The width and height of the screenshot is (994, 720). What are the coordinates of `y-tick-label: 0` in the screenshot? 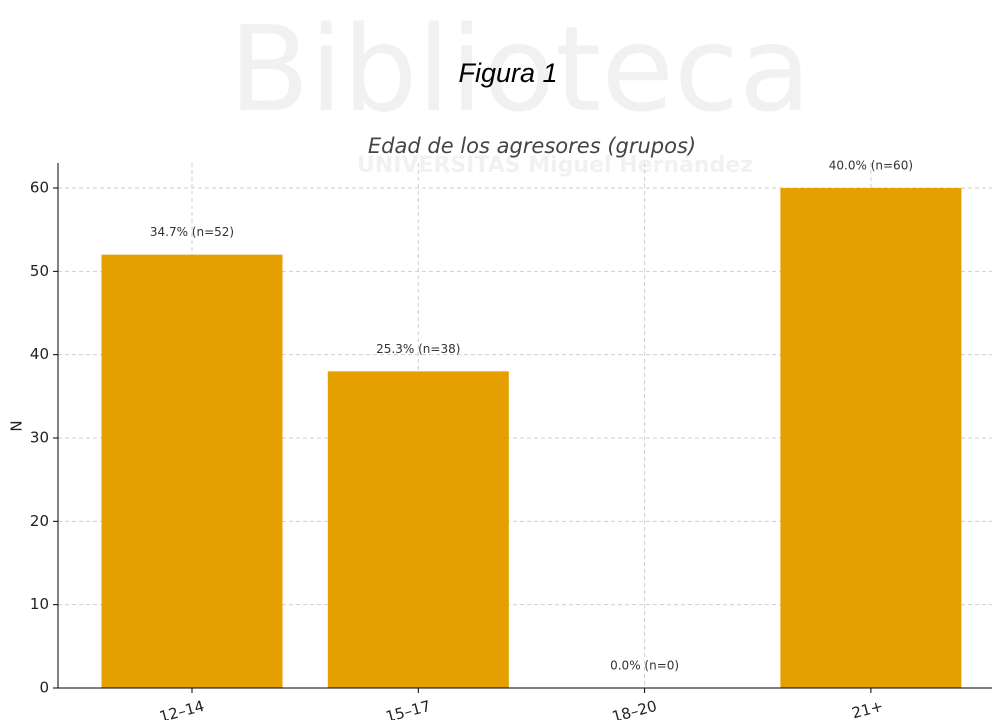 It's located at (44, 688).